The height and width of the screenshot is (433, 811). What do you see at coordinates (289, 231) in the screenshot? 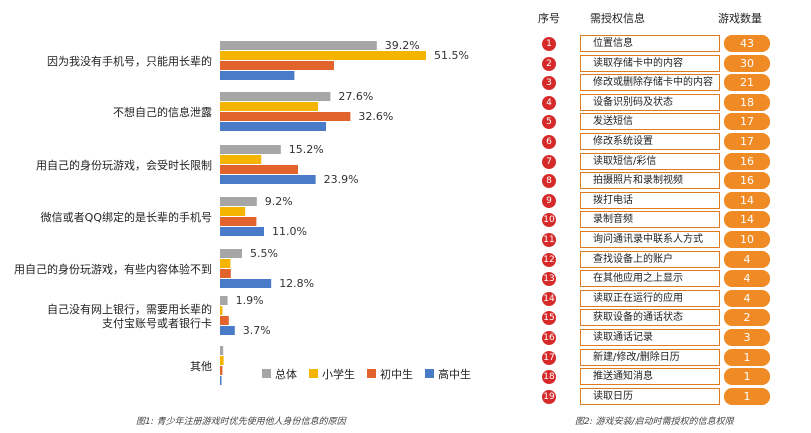
I see `data-label: 11.0%` at bounding box center [289, 231].